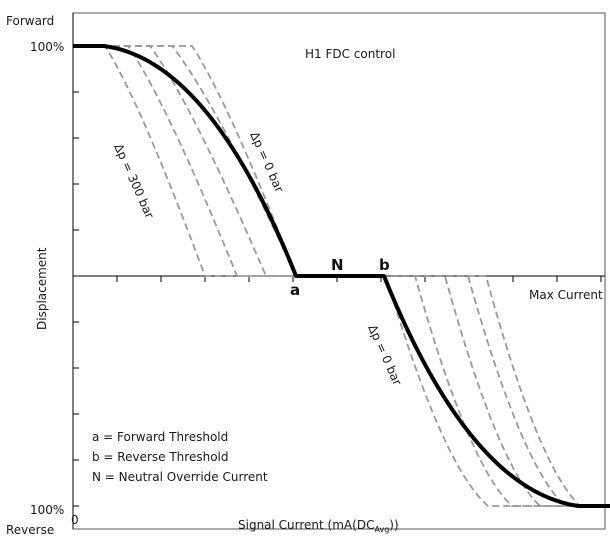  Describe the element at coordinates (337, 265) in the screenshot. I see `point-n-label: N` at that location.